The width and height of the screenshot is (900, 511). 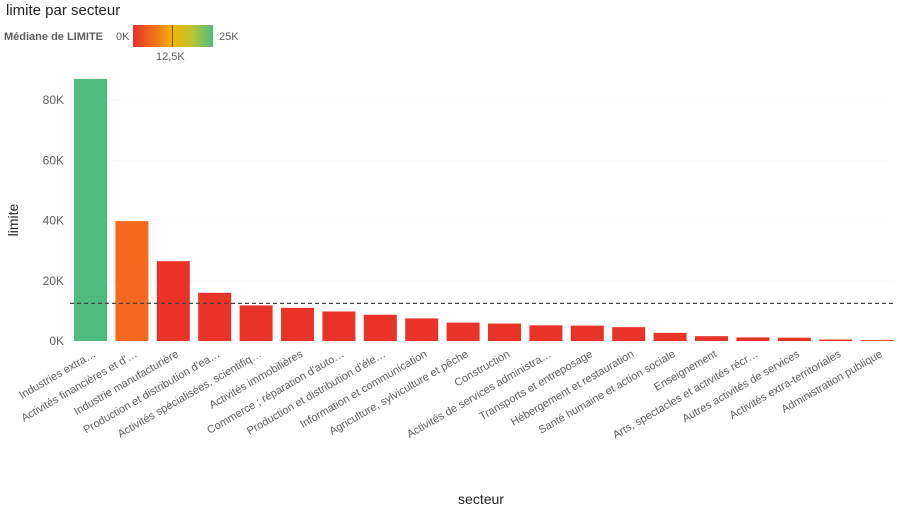 I want to click on y-axis: 0K 20K 40K 60K 80K, so click(x=53, y=220).